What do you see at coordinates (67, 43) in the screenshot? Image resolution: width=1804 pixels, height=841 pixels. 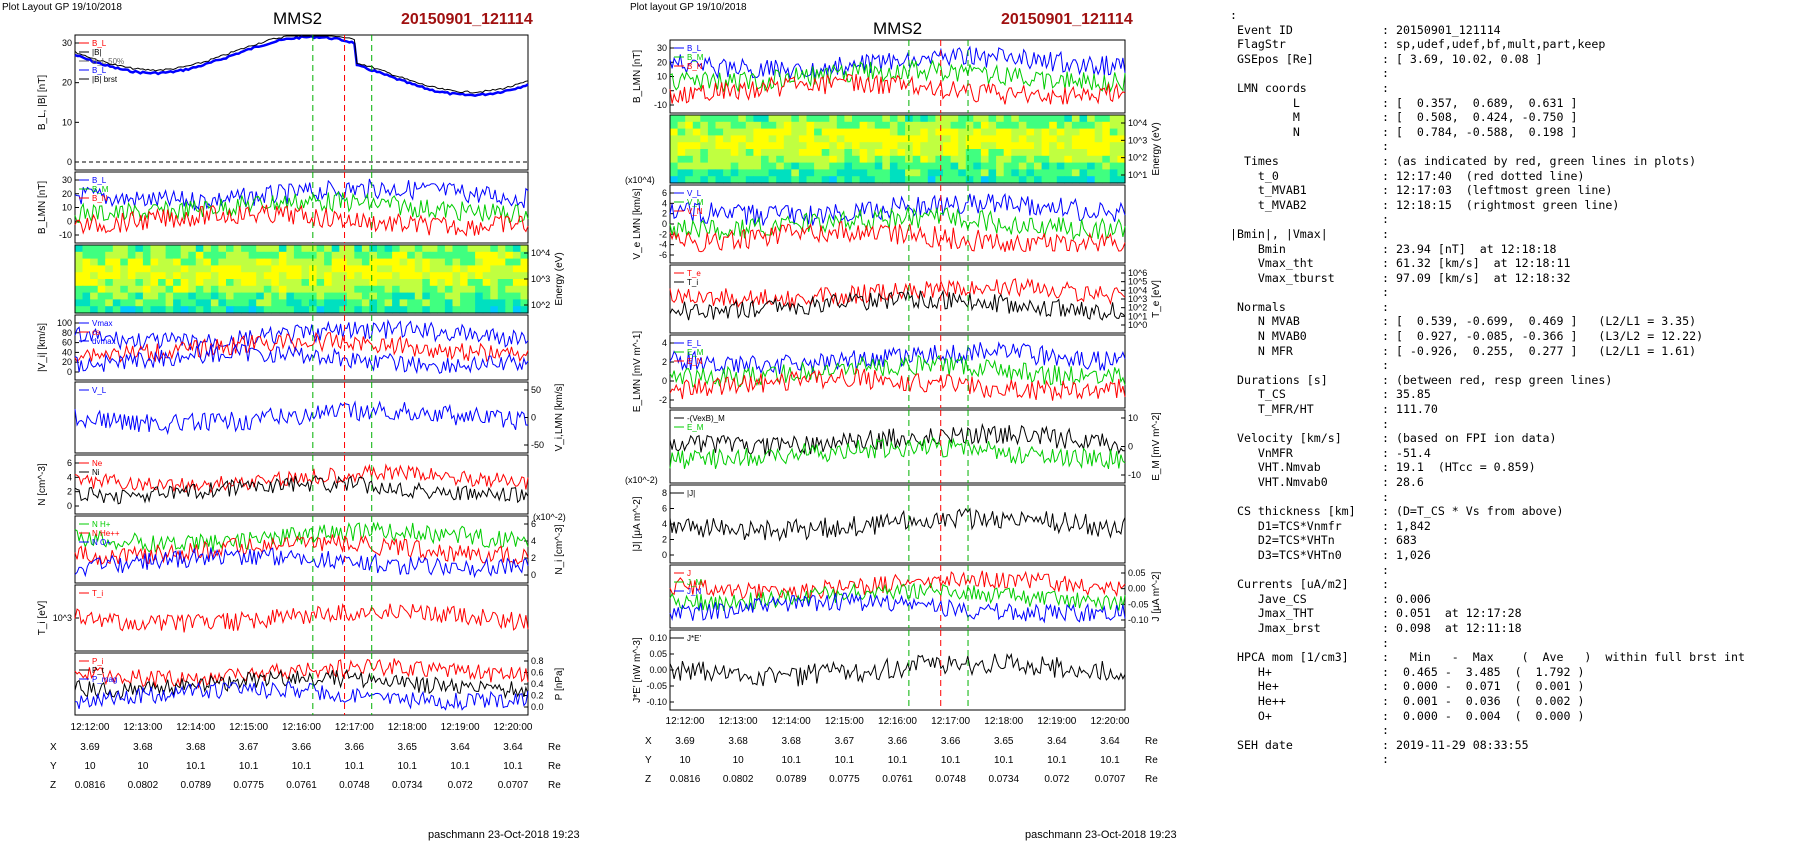 I see `y-tick-label: 30` at bounding box center [67, 43].